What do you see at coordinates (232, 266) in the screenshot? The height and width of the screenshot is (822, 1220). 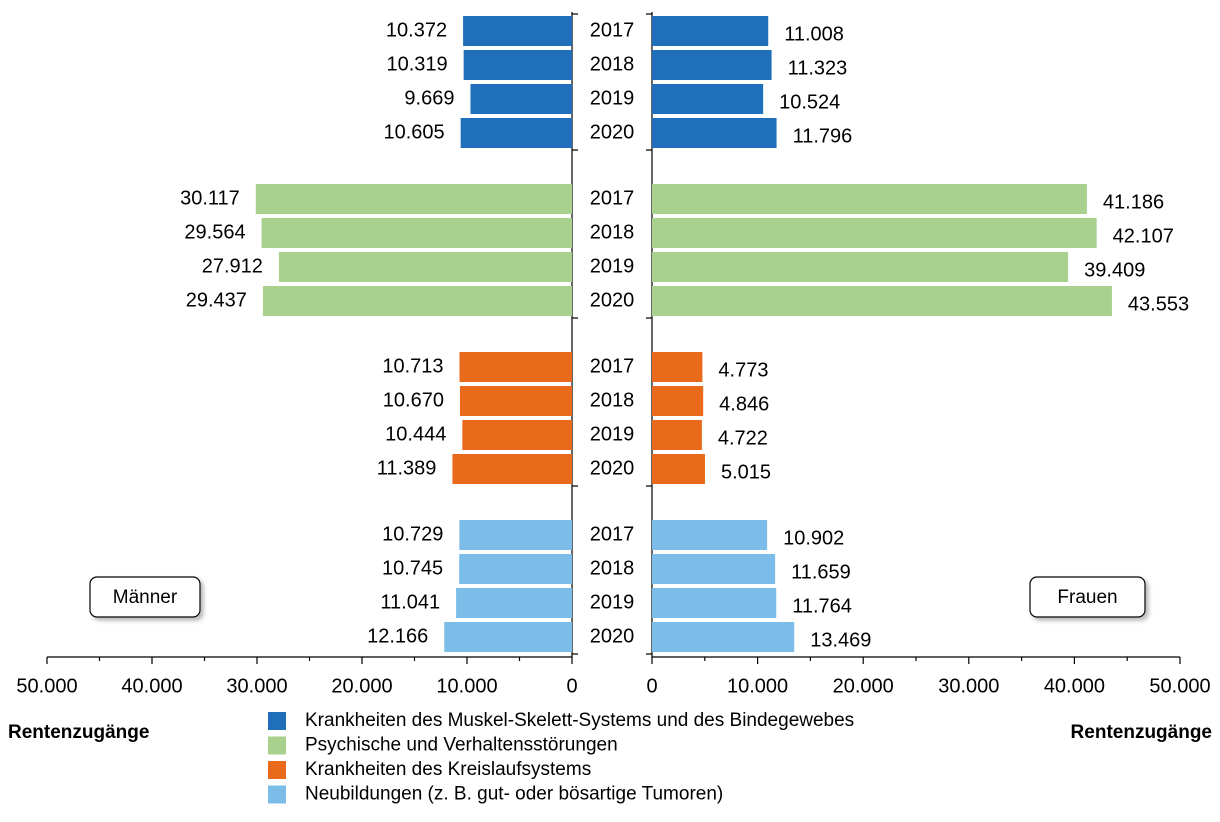 I see `value-label: 27.912` at bounding box center [232, 266].